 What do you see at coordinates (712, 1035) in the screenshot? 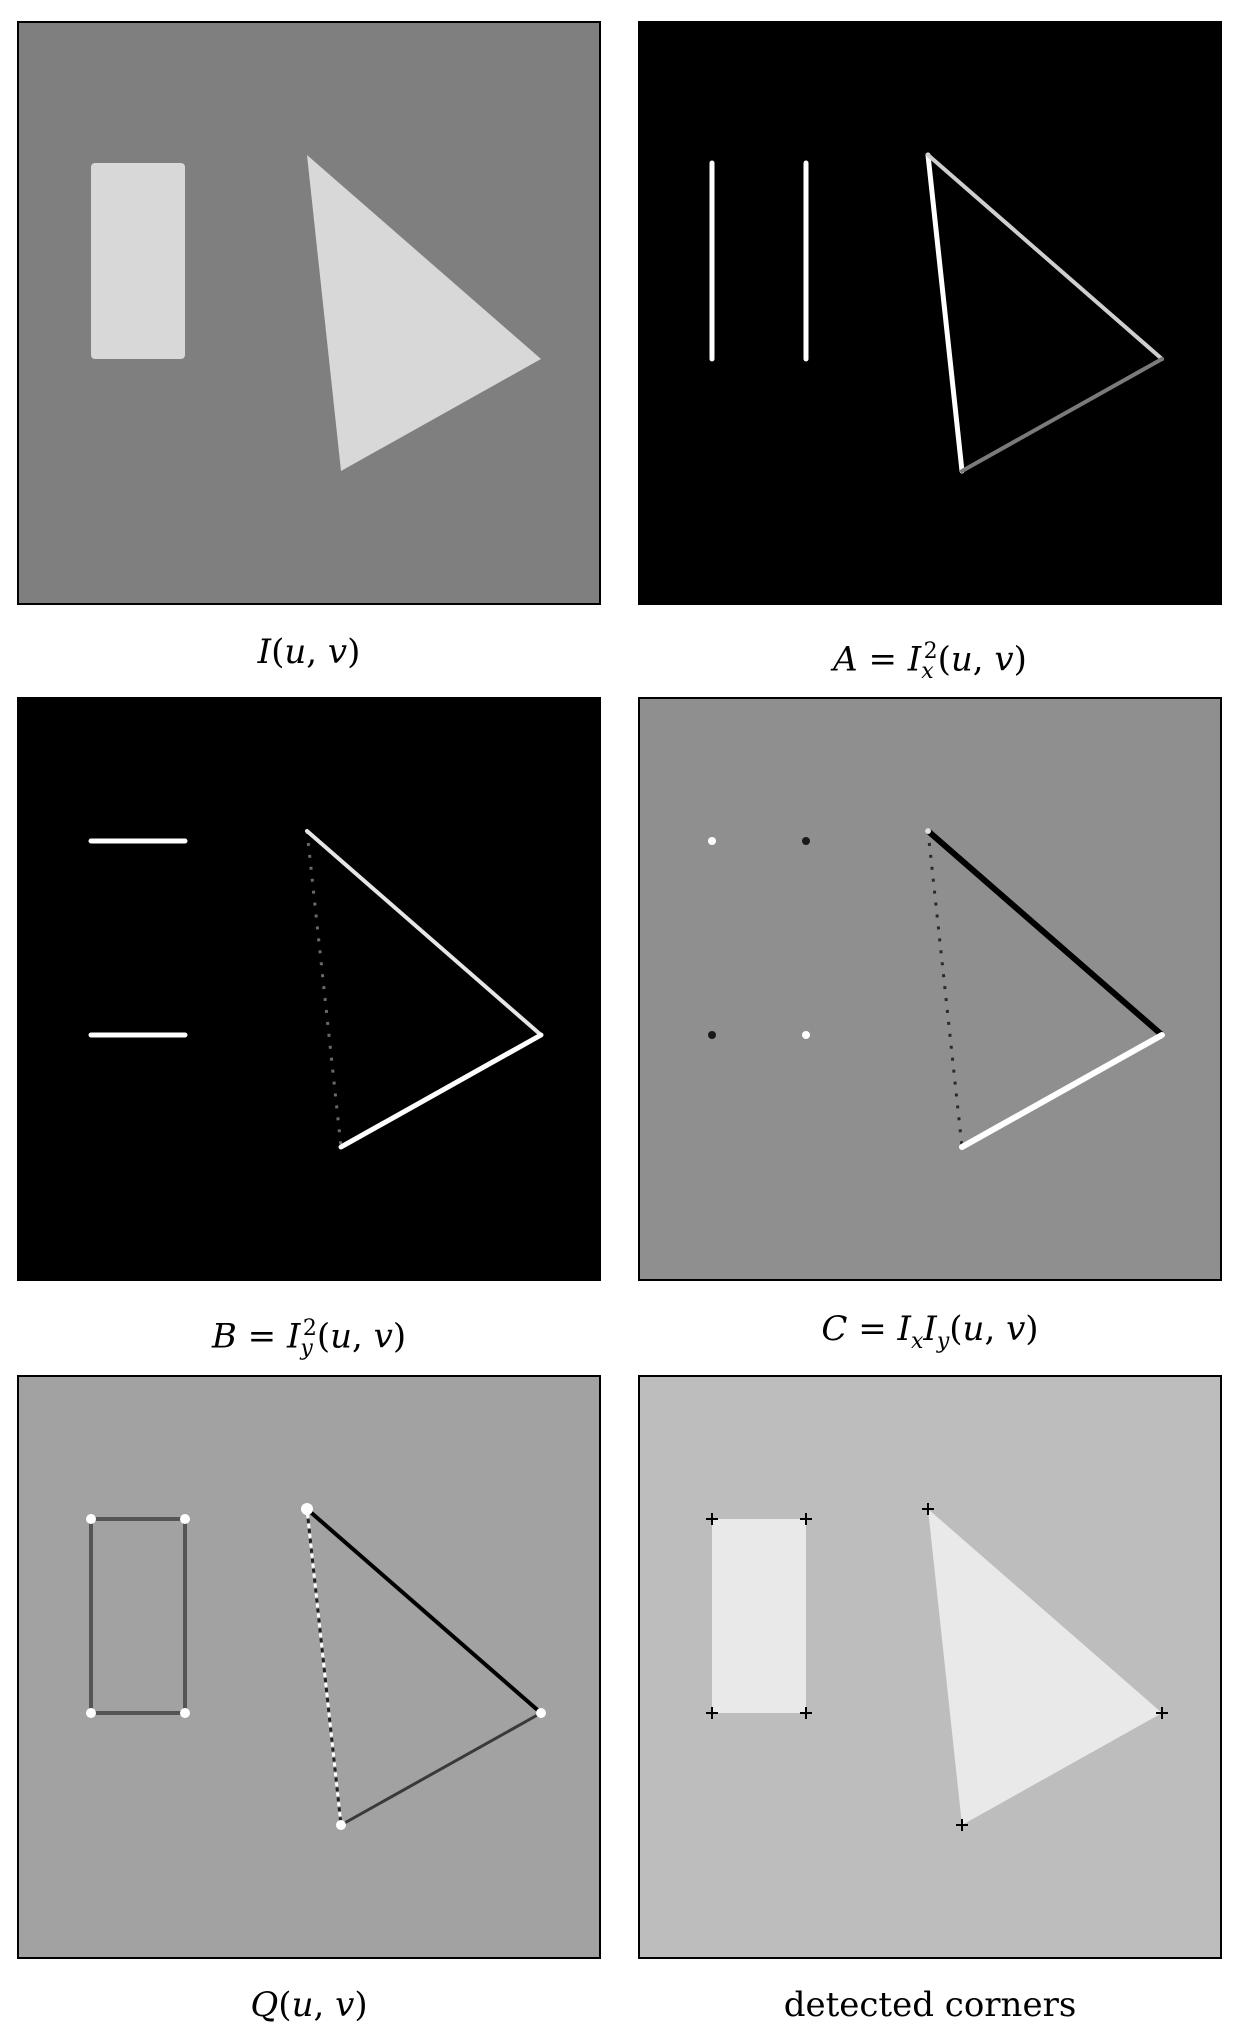
I see `corner-dot-bottom-left` at bounding box center [712, 1035].